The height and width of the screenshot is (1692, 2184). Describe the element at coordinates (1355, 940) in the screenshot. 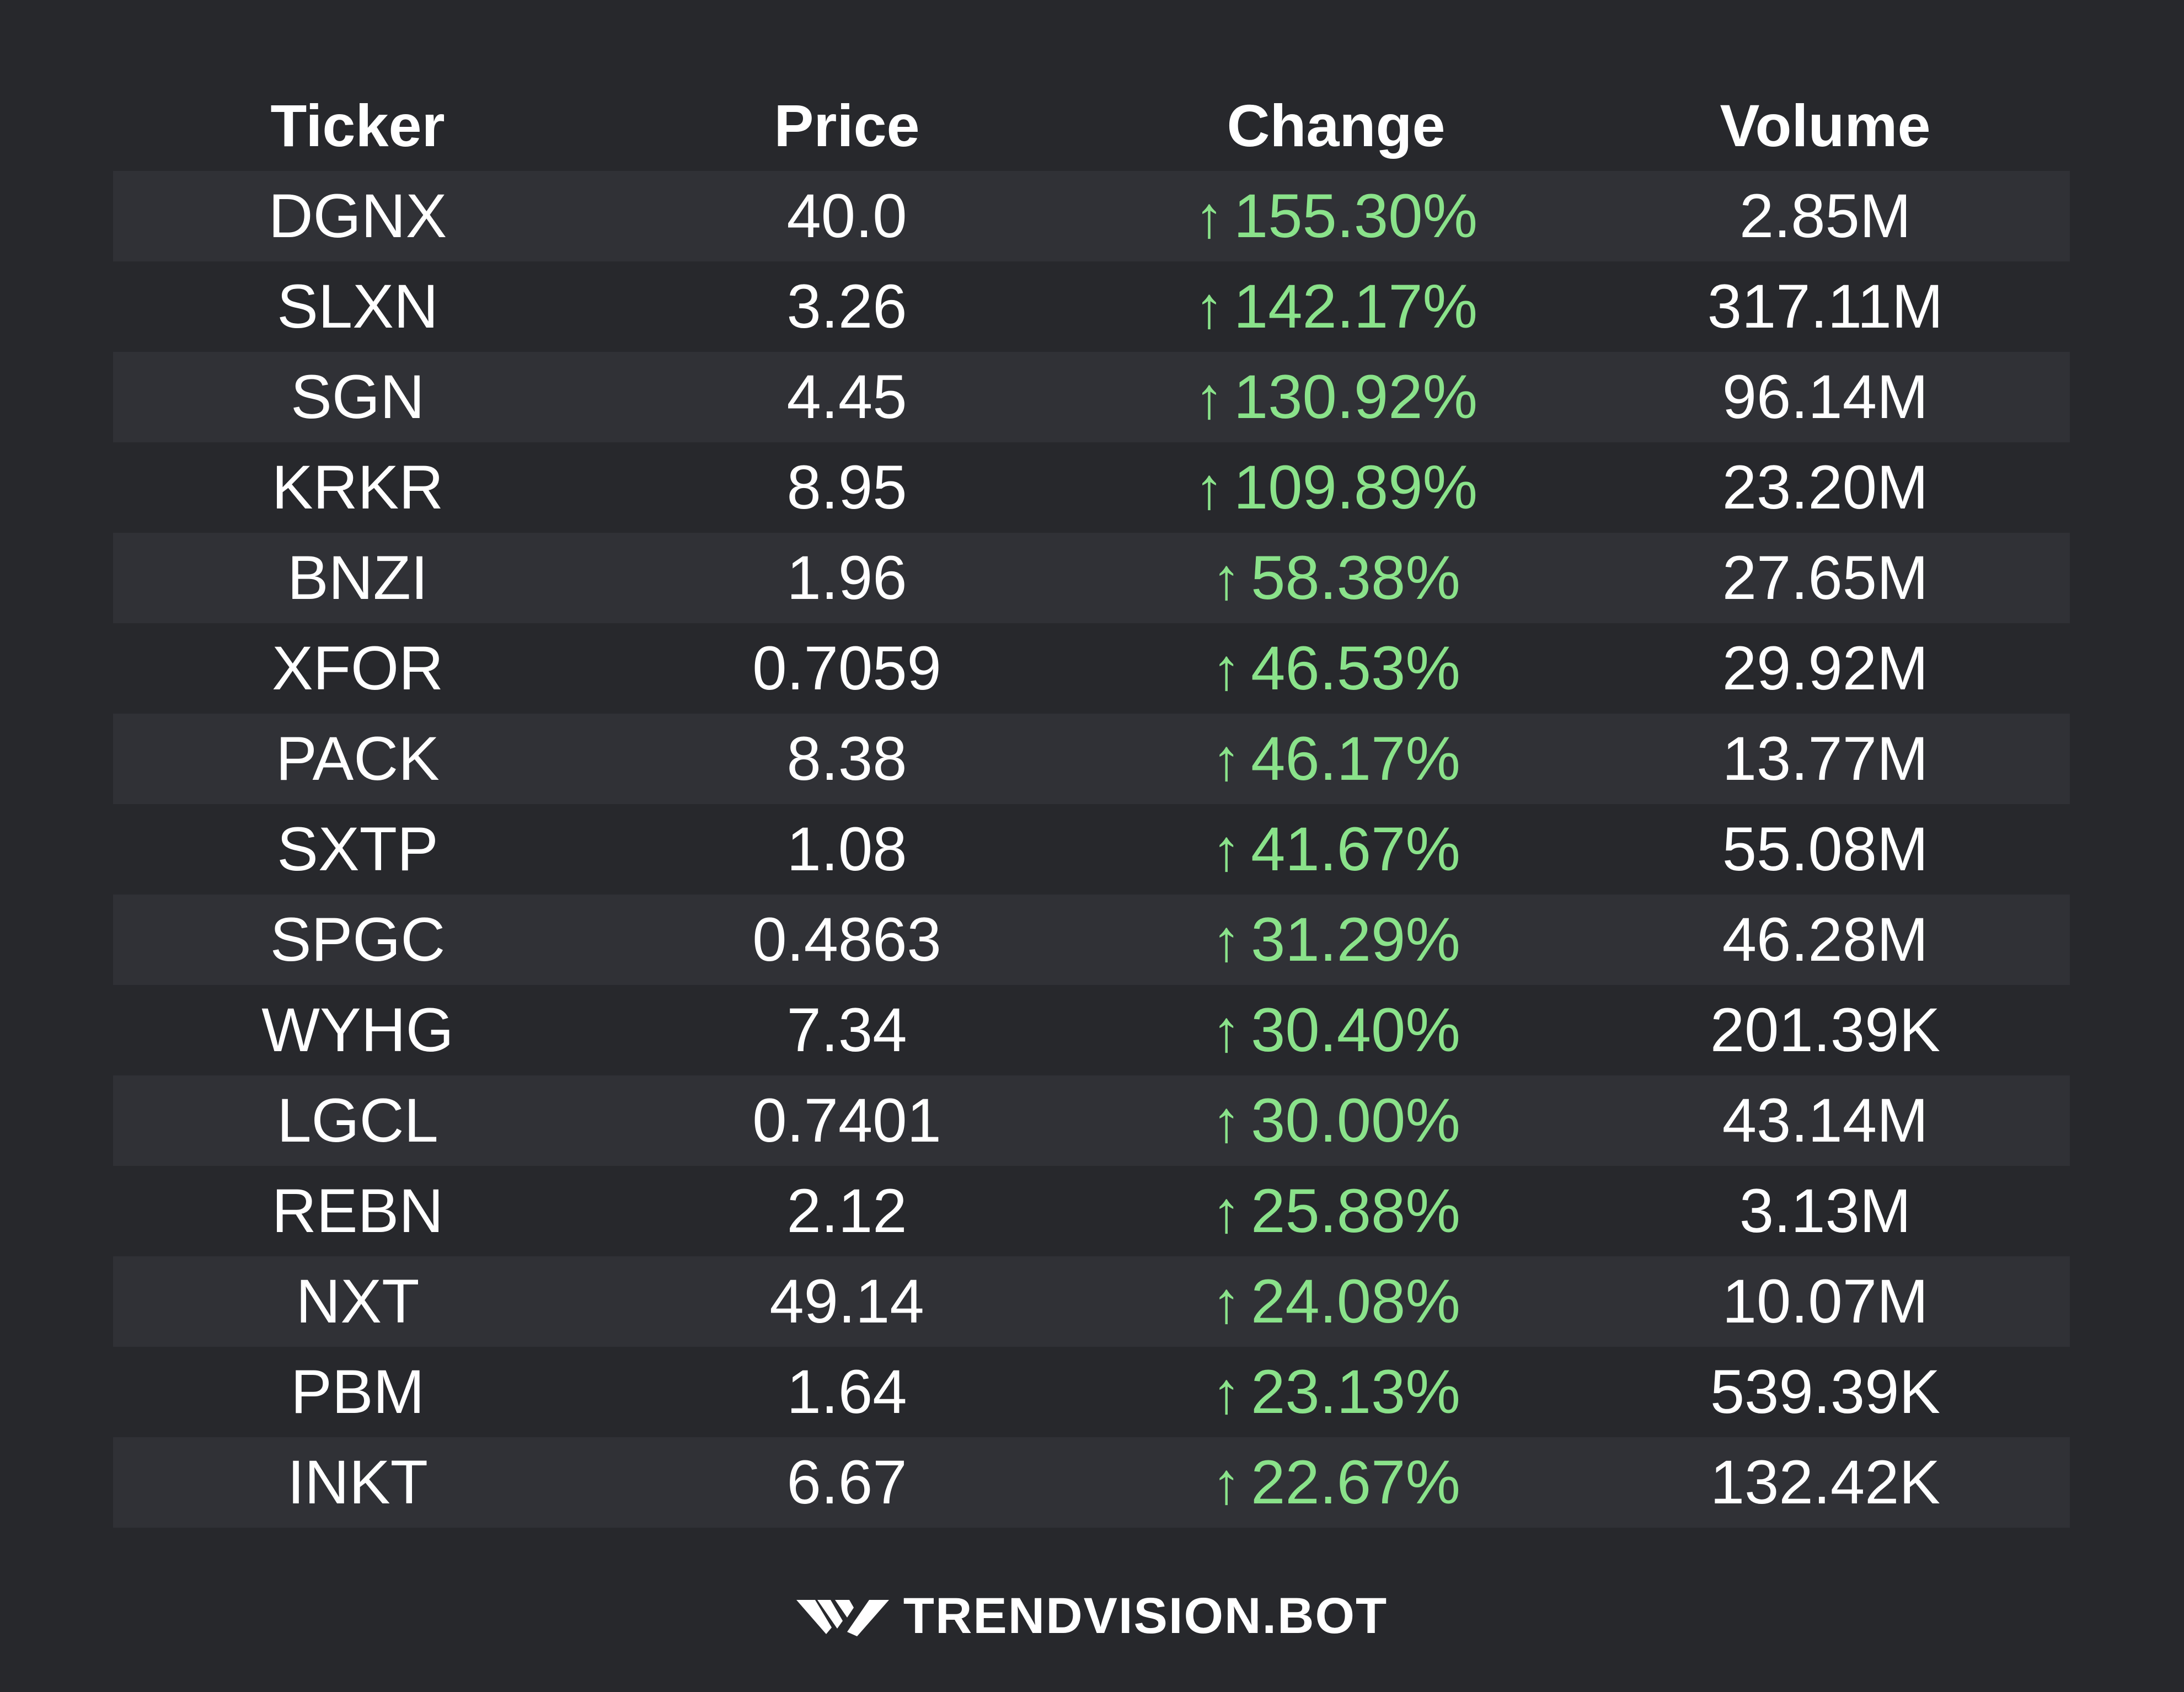

I see `change-value: 31.29%` at that location.